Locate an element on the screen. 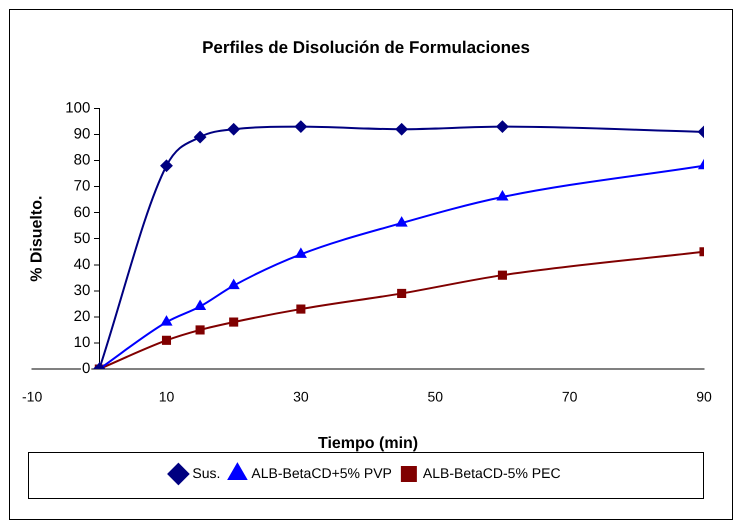 This screenshot has width=742, height=529. legend-label: ALB-BetaCD-5% PEC is located at coordinates (491, 472).